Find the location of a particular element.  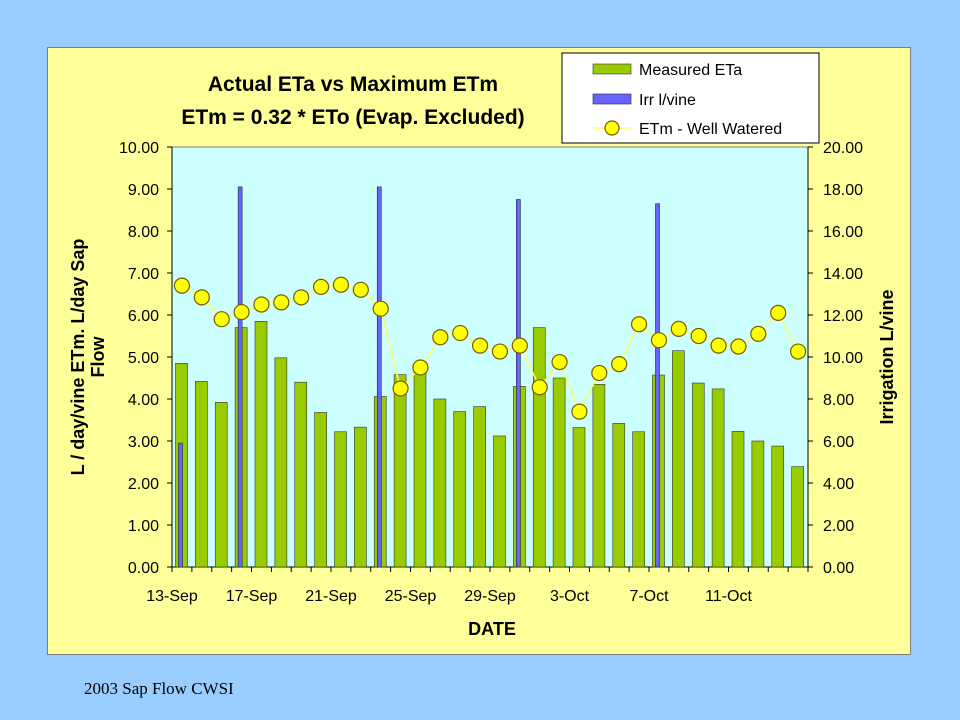

legend-swatch-measured is located at coordinates (612, 69).